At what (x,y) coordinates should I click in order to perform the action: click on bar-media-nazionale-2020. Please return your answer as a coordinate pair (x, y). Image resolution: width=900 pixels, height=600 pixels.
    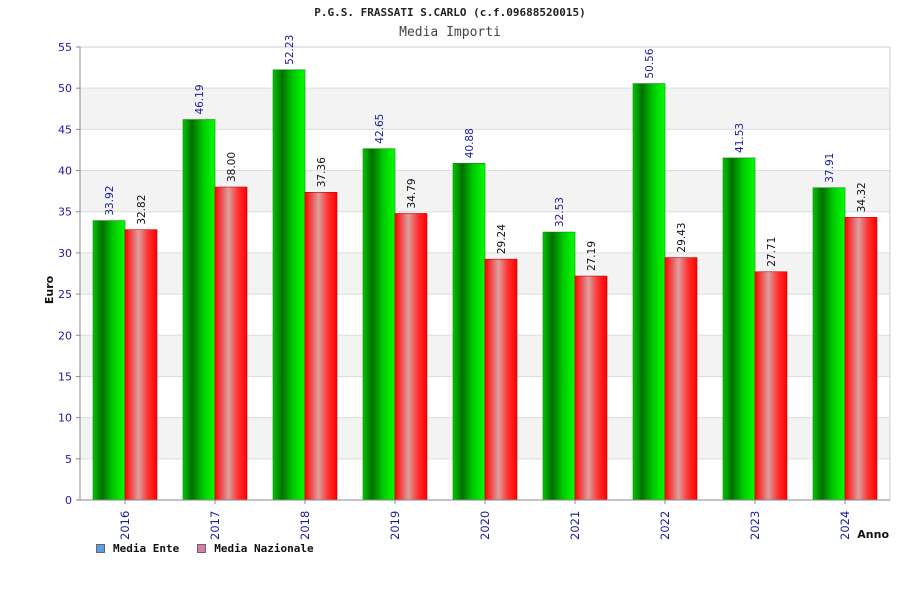
    Looking at the image, I should click on (501, 379).